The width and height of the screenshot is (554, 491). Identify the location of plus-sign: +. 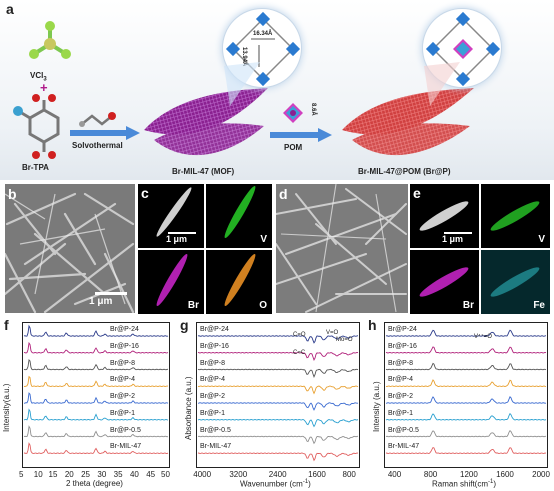
(44, 87).